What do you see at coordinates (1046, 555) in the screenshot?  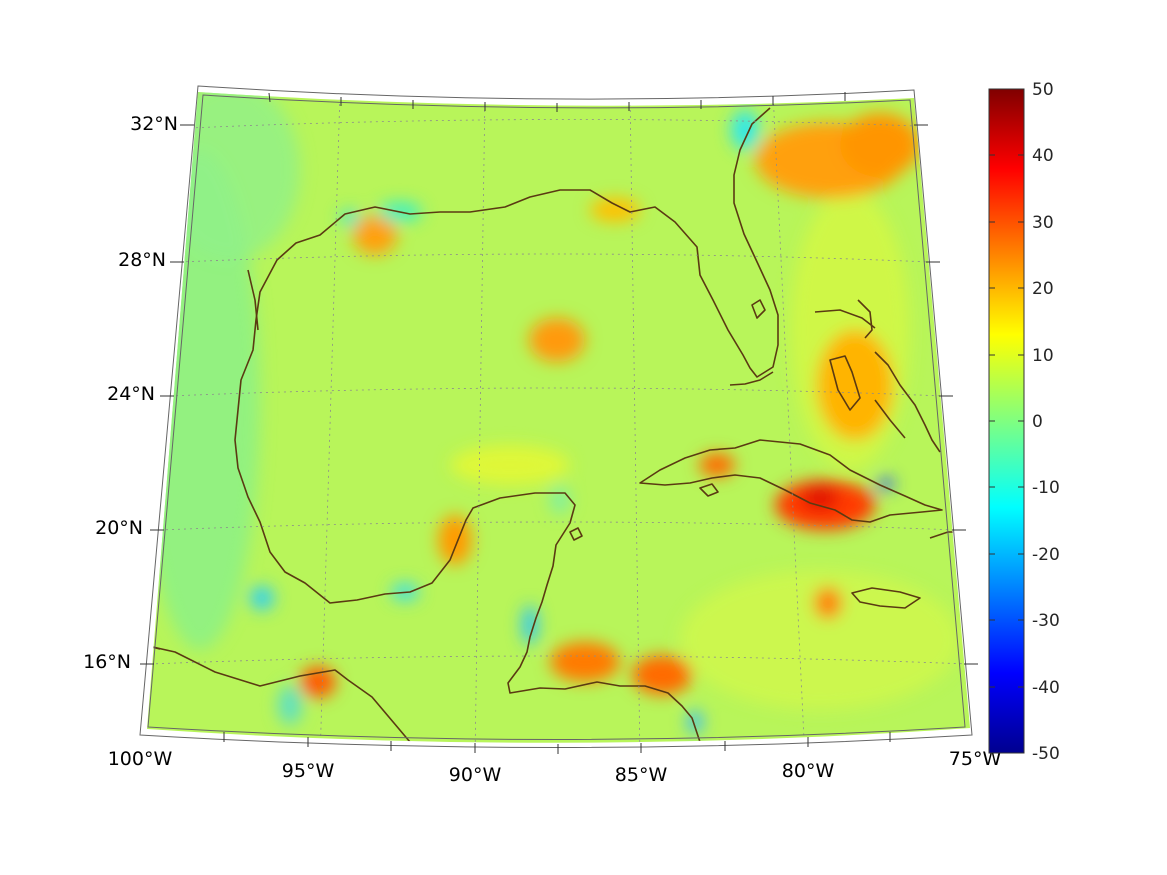 I see `colorbar-label-neg20: -20` at bounding box center [1046, 555].